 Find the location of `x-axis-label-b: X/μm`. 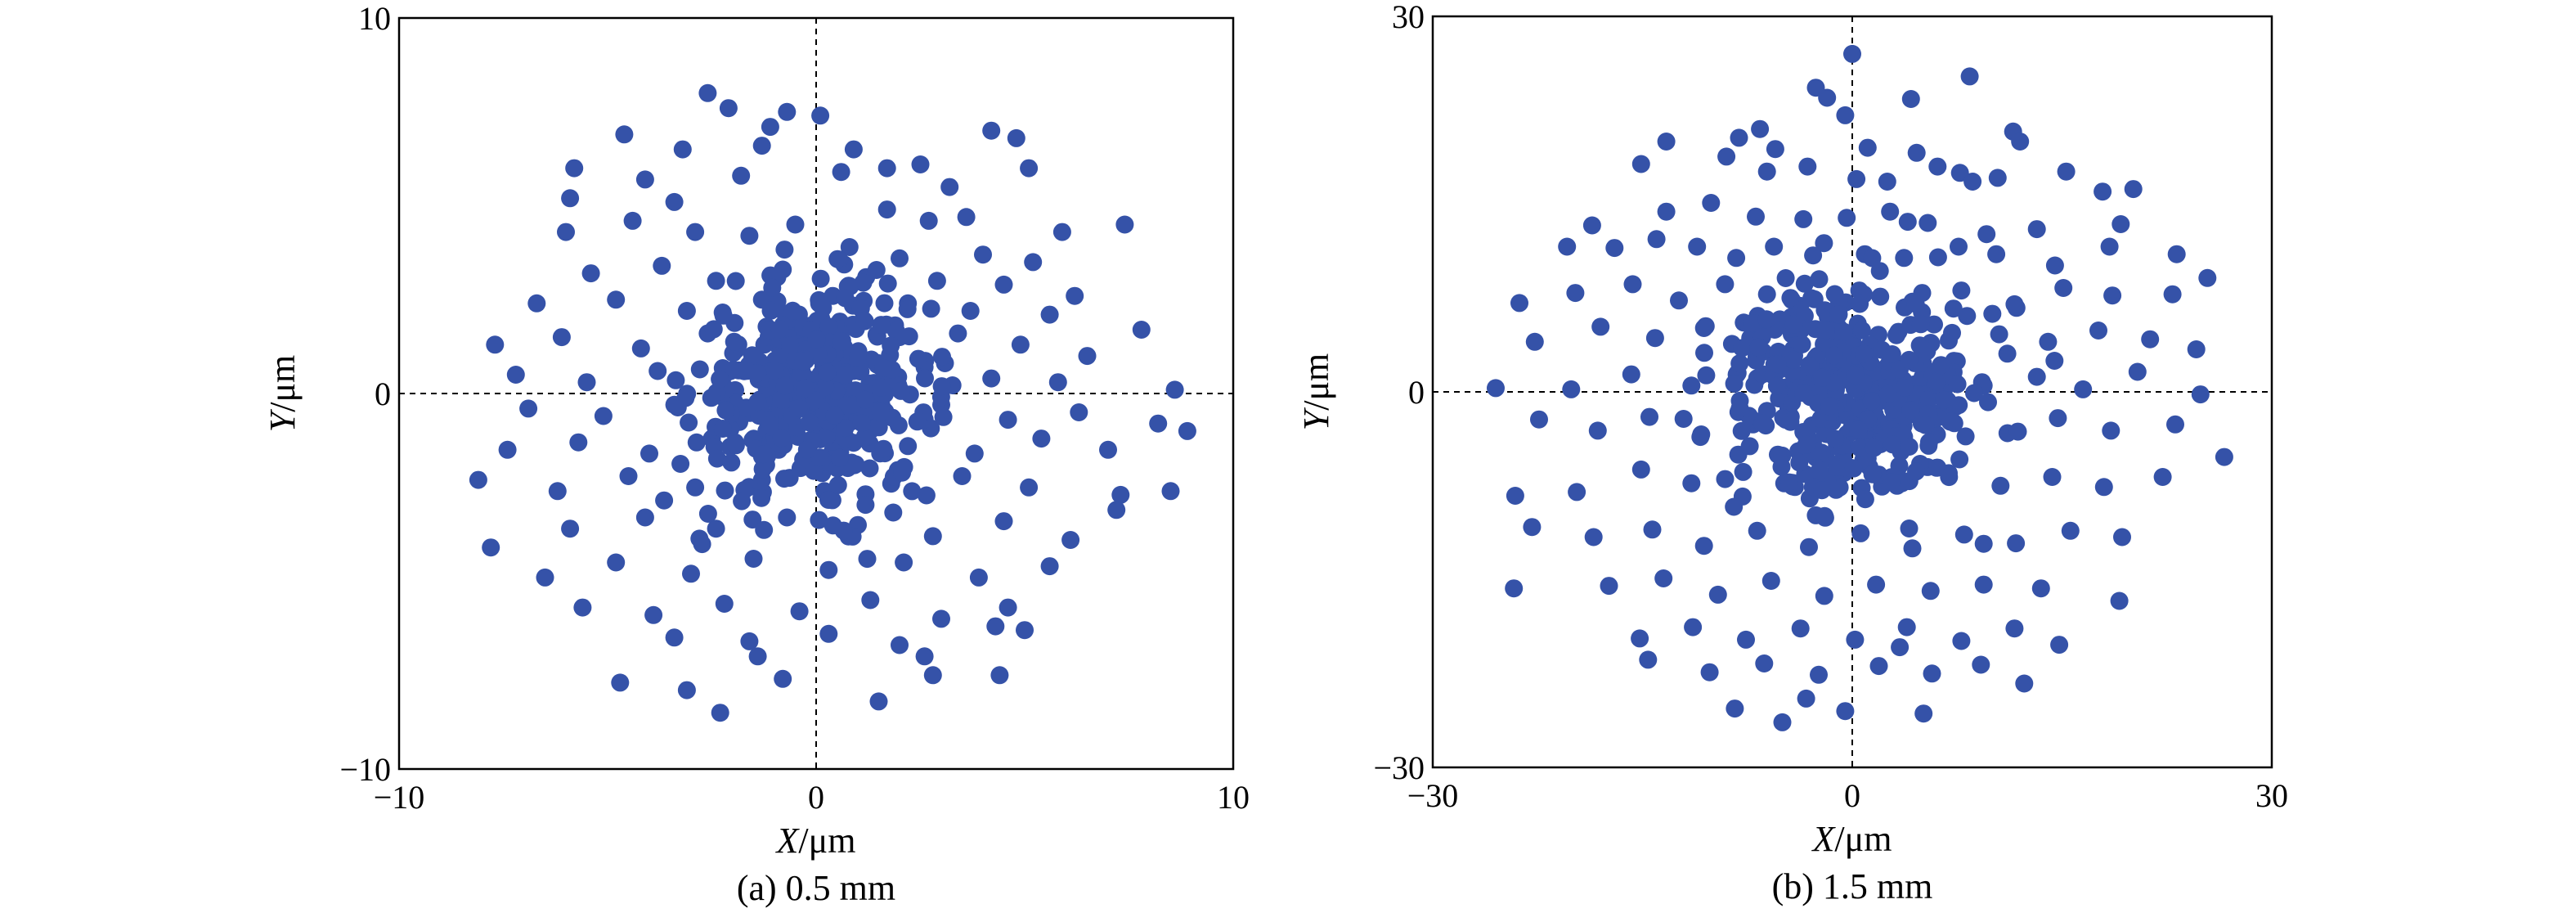

x-axis-label-b: X/μm is located at coordinates (1851, 839).